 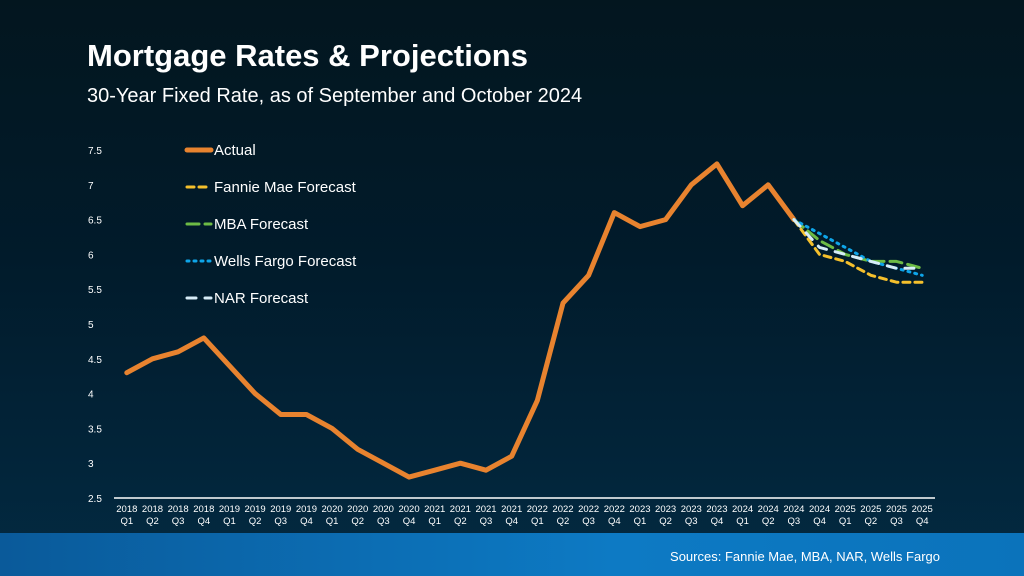 I want to click on y-tick-label: 7.5, so click(x=95, y=151).